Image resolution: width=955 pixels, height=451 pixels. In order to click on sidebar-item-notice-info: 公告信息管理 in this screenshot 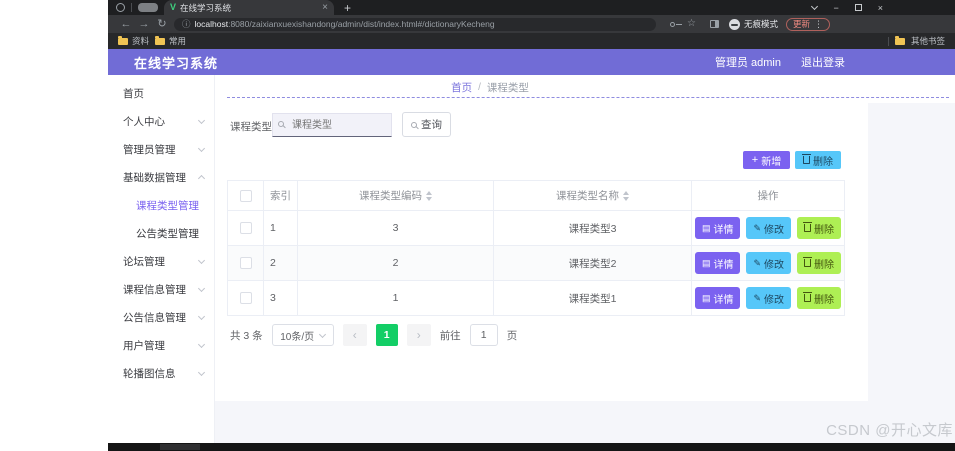, I will do `click(161, 317)`.